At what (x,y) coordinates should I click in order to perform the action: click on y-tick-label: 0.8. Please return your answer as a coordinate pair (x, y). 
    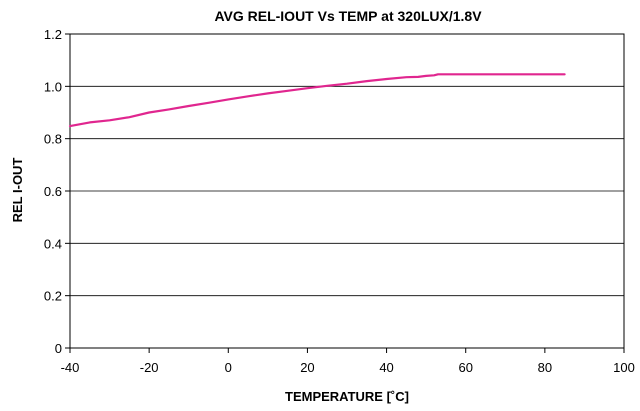
    Looking at the image, I should click on (53, 139).